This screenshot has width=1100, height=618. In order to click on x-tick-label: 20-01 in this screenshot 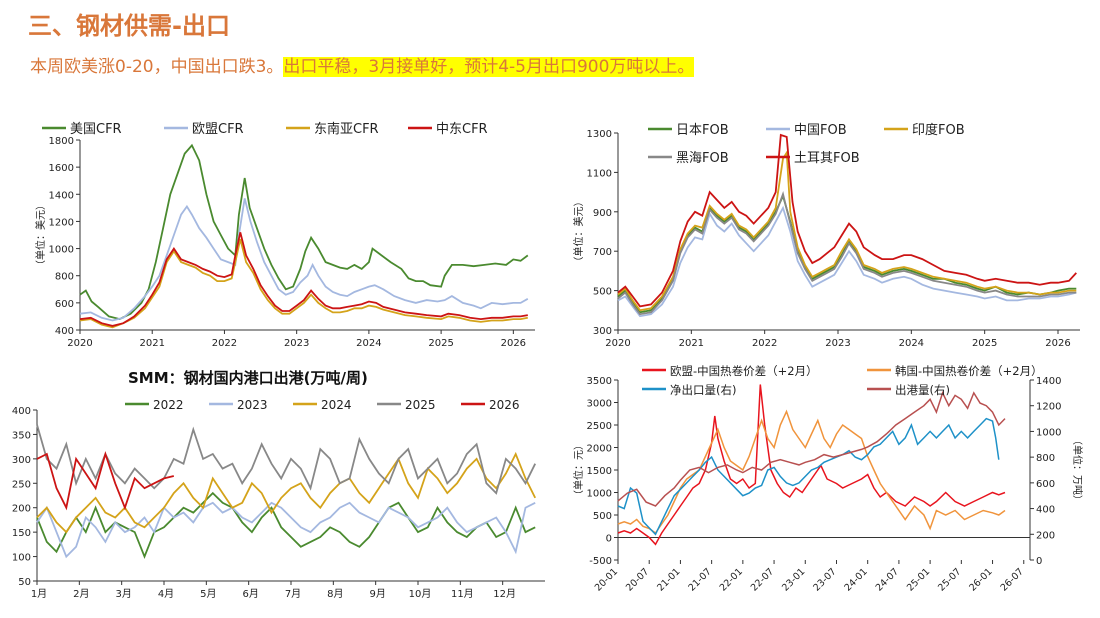, I will do `click(606, 579)`.